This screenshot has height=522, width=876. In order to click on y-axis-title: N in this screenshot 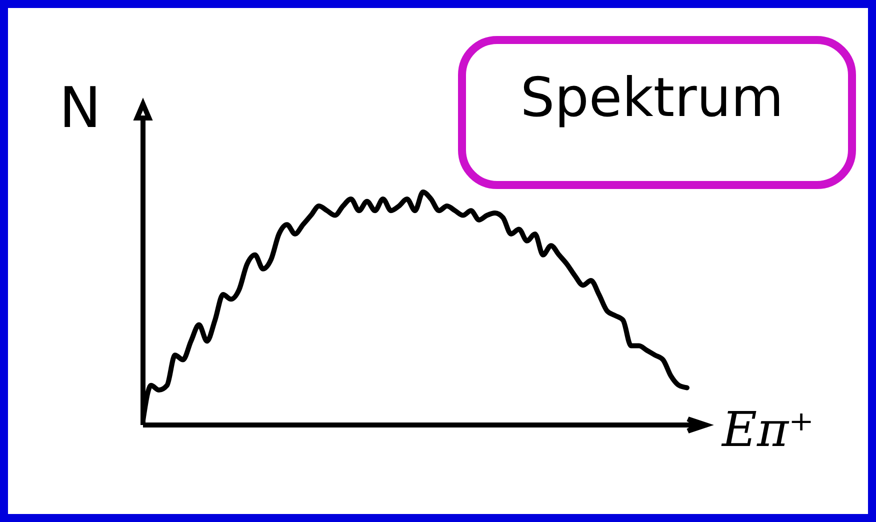, I will do `click(80, 108)`.